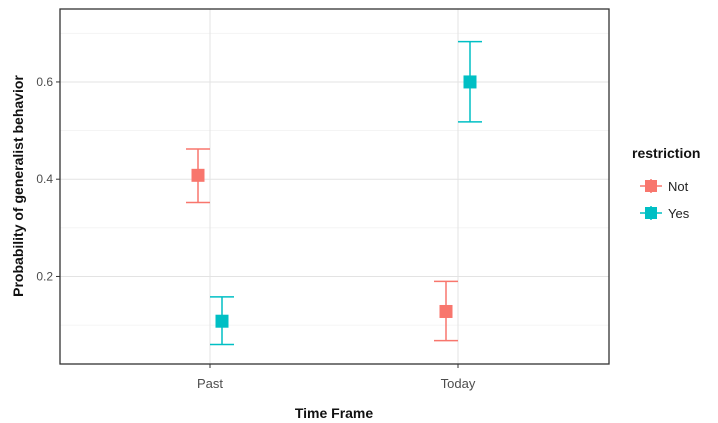 The width and height of the screenshot is (718, 423). What do you see at coordinates (678, 186) in the screenshot?
I see `legend-label: Not` at bounding box center [678, 186].